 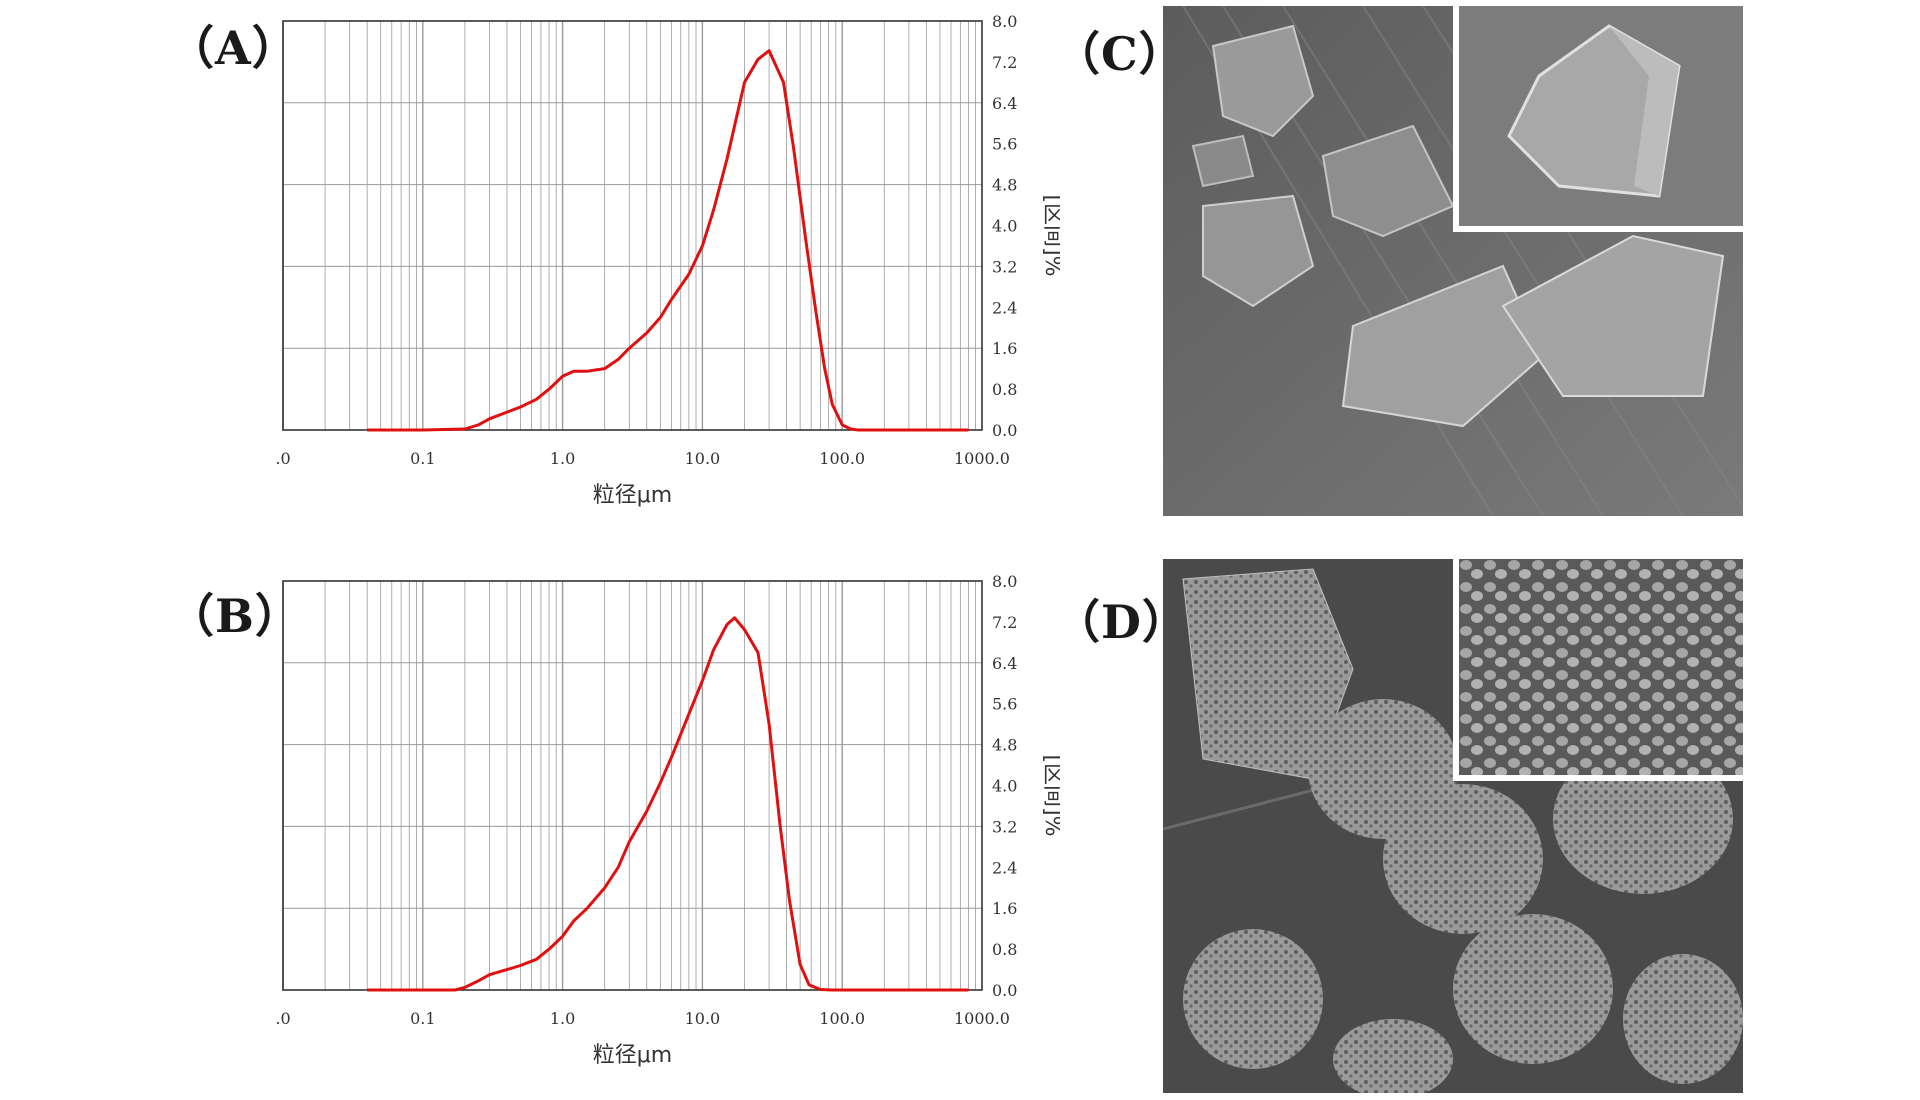 What do you see at coordinates (1120, 54) in the screenshot?
I see `panel-label-c: （C）` at bounding box center [1120, 54].